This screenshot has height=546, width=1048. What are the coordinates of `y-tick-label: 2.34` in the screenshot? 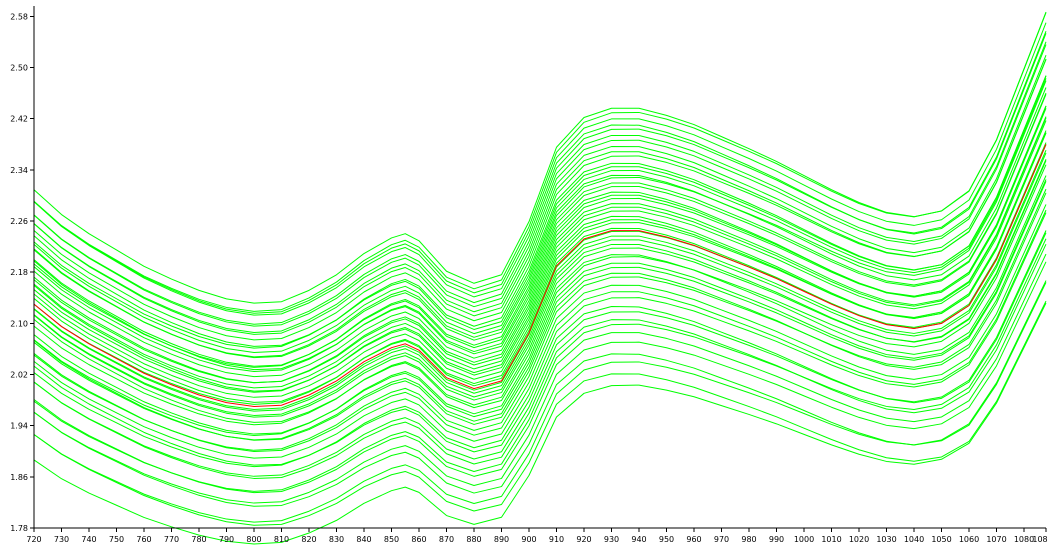 It's located at (19, 170).